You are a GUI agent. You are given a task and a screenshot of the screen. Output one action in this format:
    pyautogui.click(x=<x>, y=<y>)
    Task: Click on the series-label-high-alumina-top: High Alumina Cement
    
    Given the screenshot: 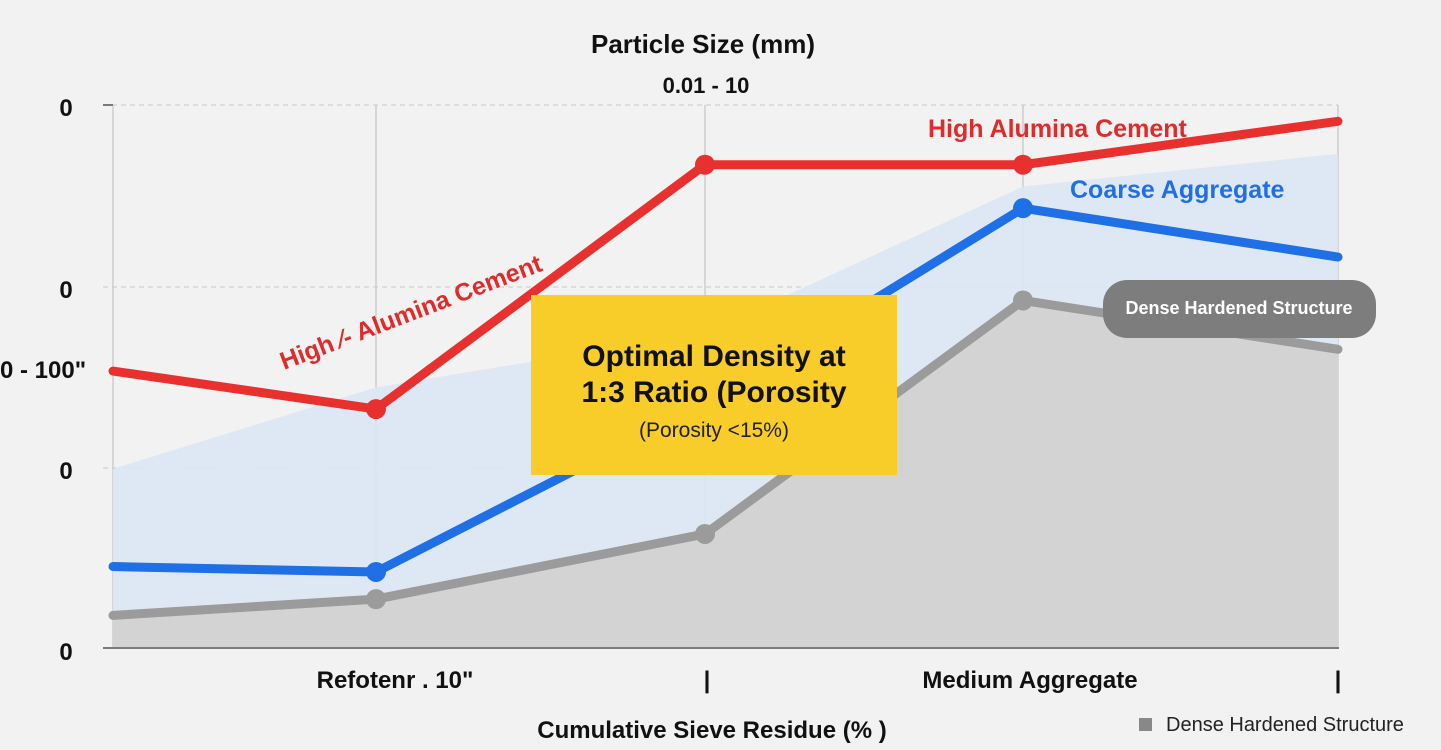 What is the action you would take?
    pyautogui.click(x=1057, y=129)
    